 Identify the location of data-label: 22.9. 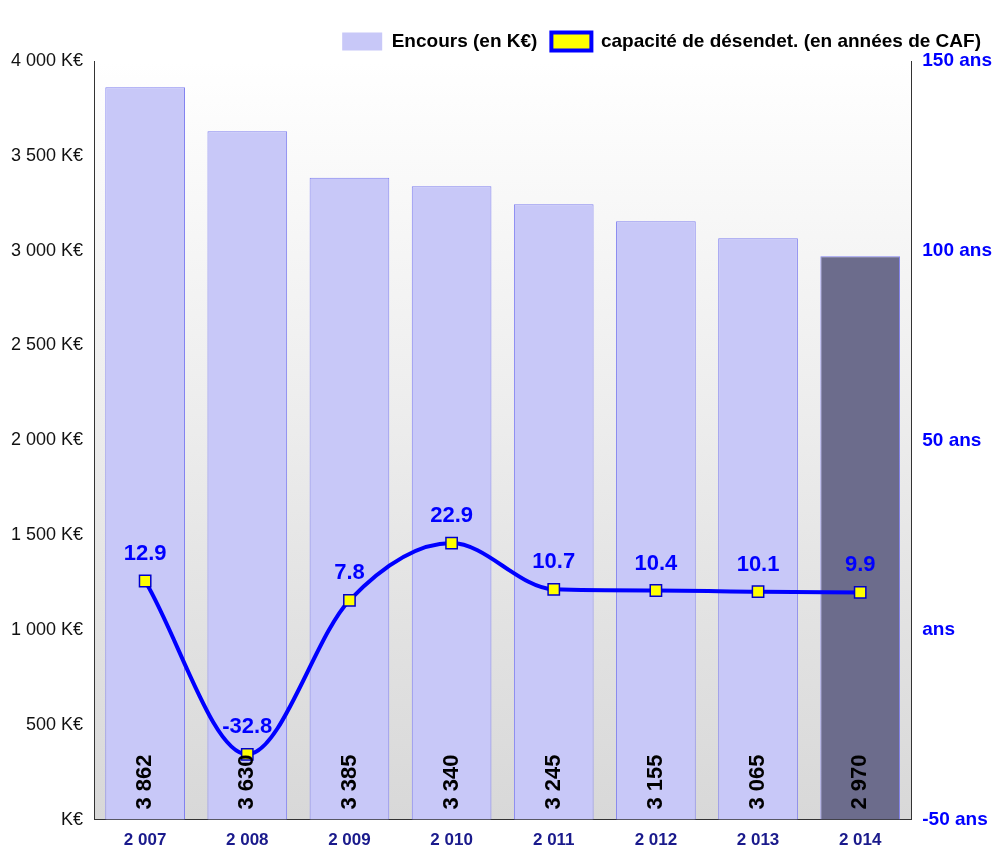
(452, 515).